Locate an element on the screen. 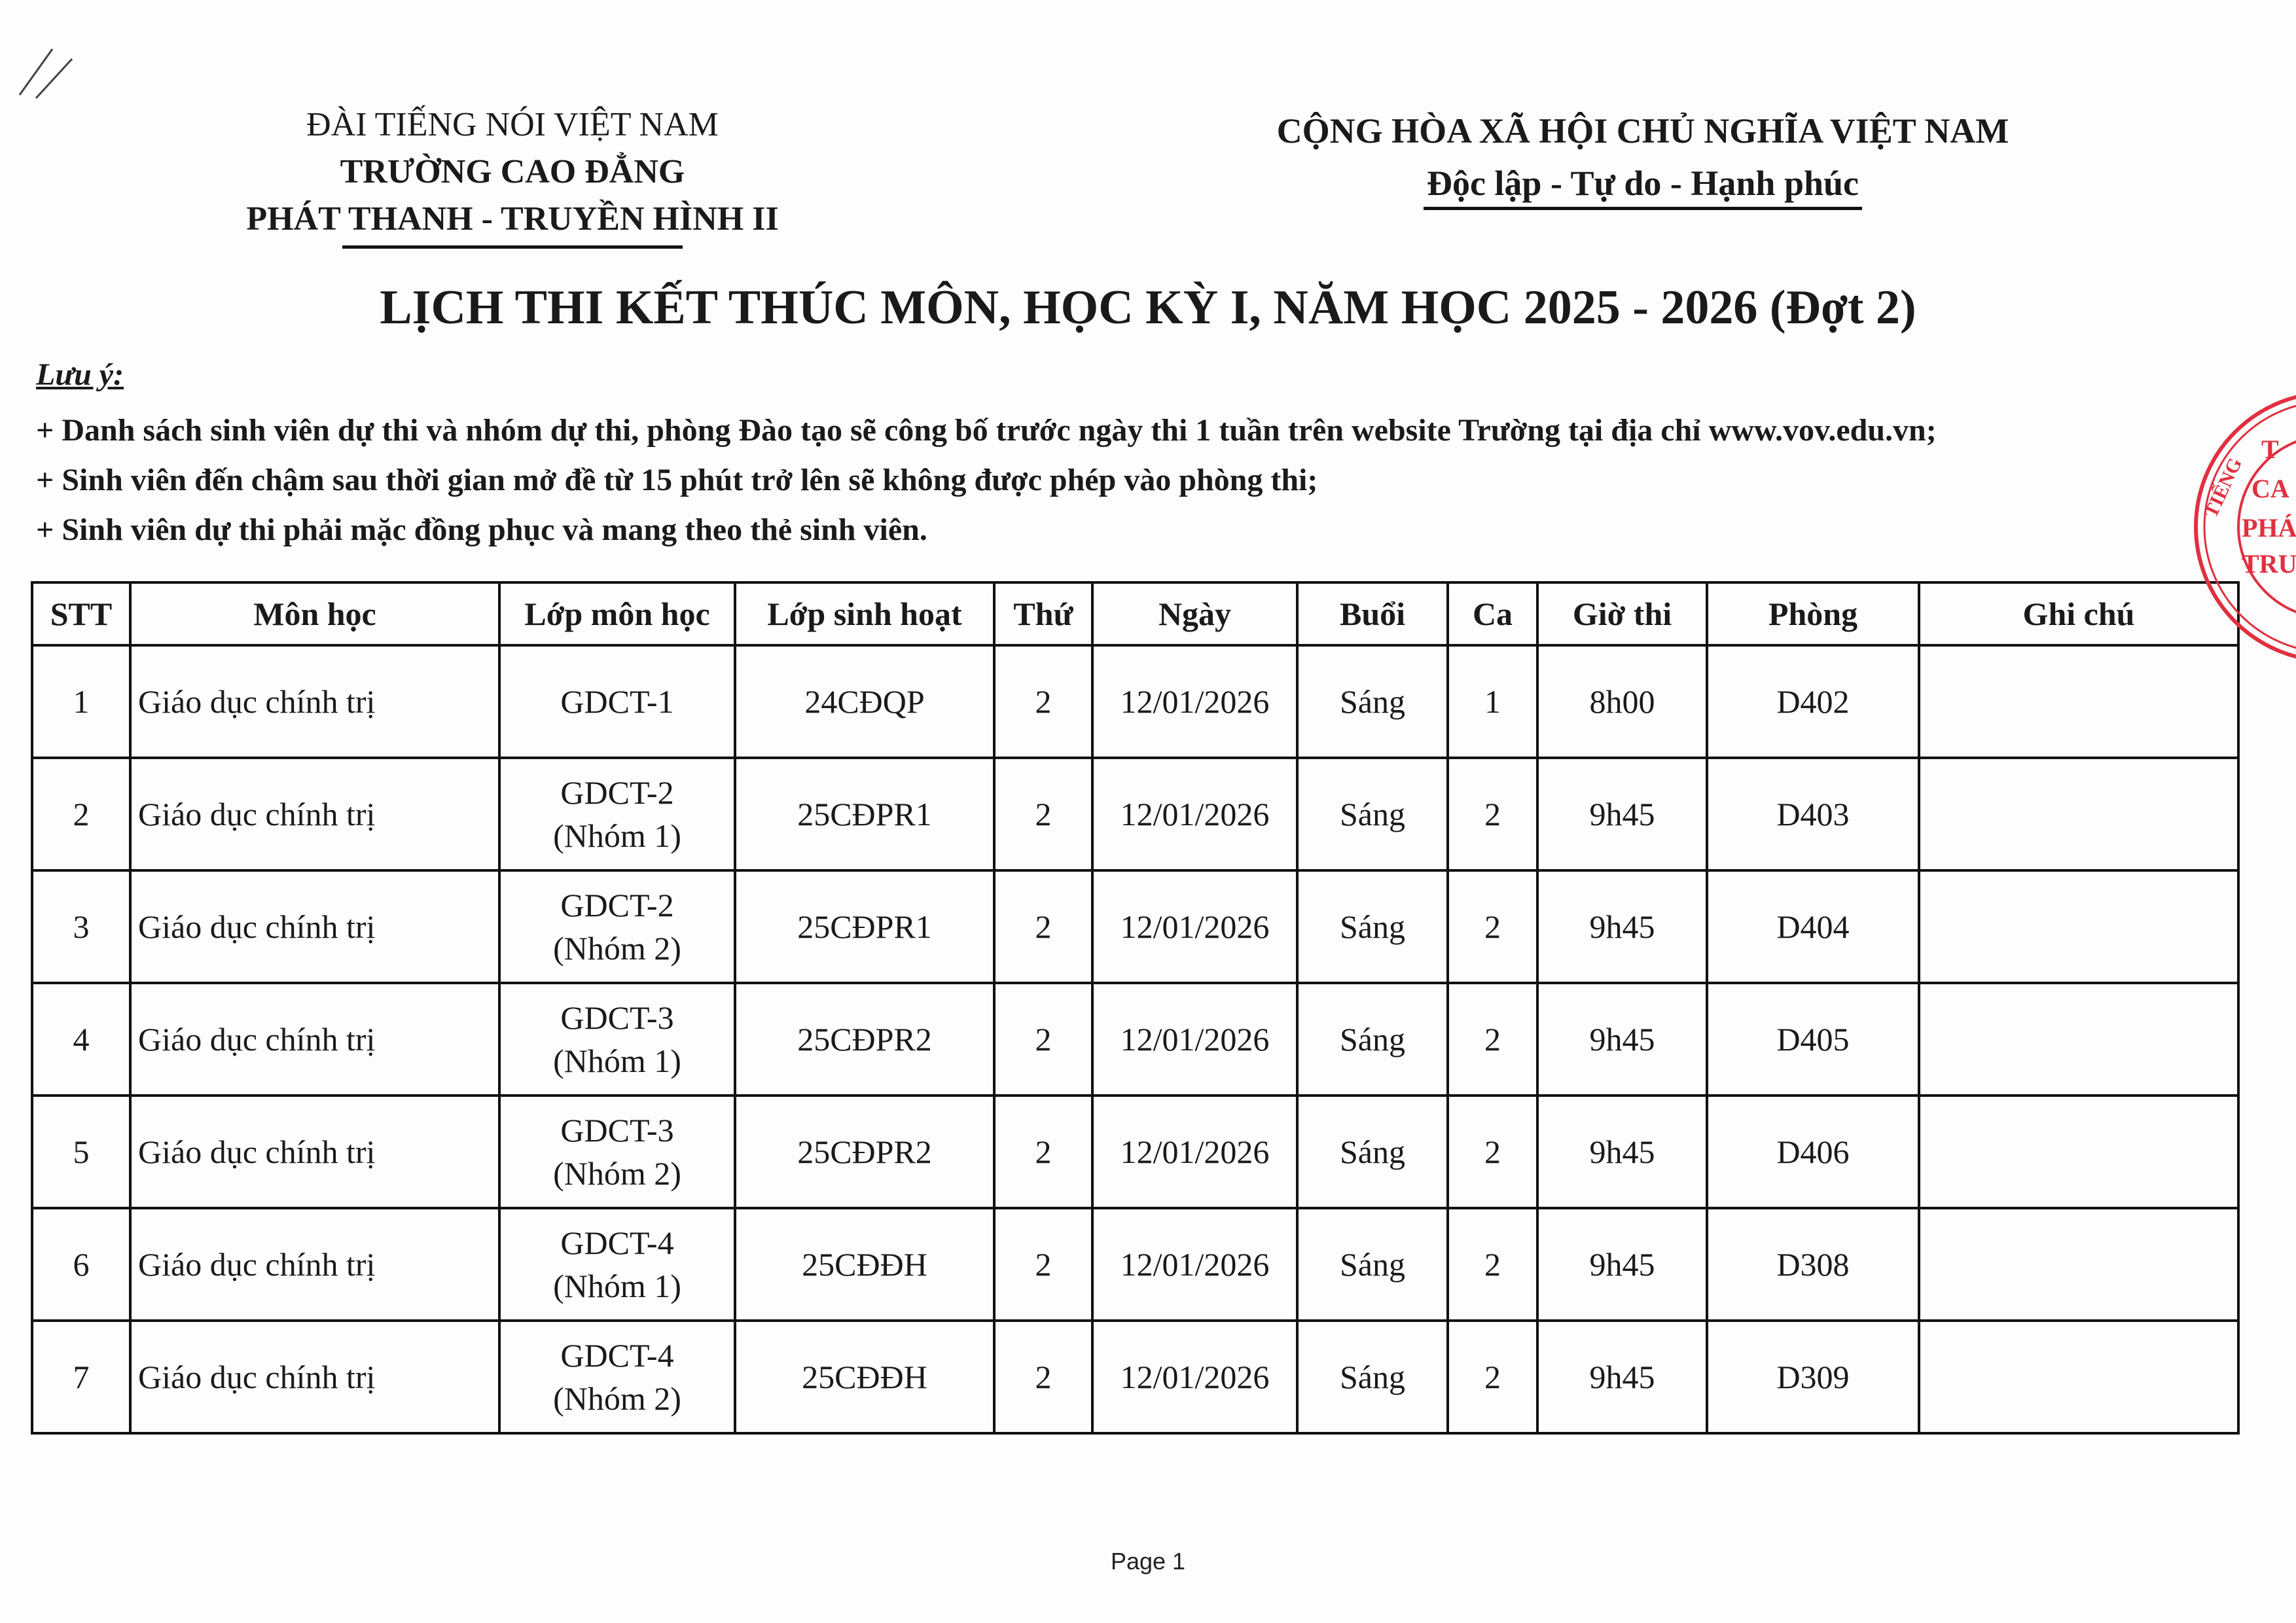  column-header: Lớp sinh hoạt is located at coordinates (865, 614).